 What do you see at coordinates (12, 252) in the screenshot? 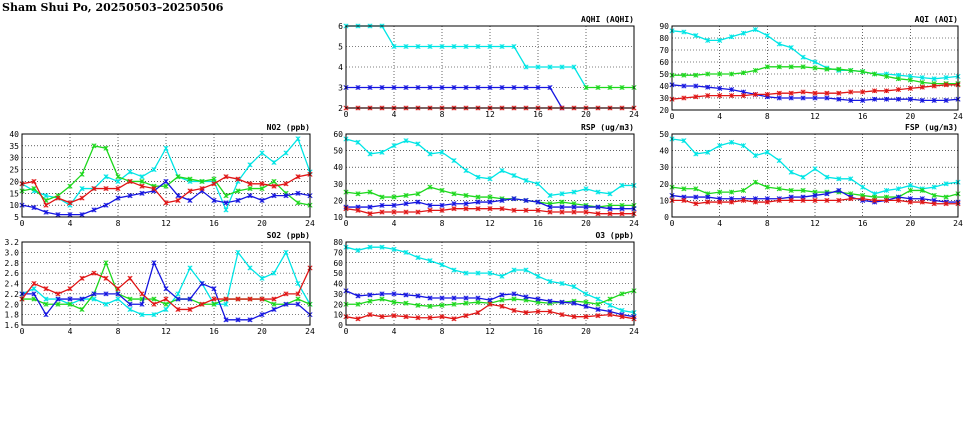
I see `y-tick-label: 3.0` at bounding box center [12, 252].